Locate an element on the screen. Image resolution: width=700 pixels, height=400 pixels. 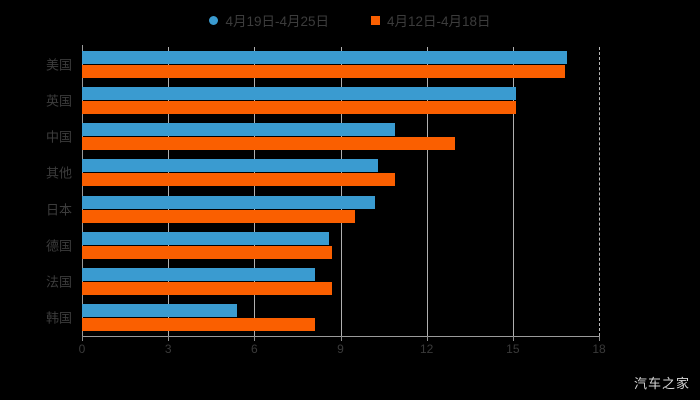
legend-entry-label: 4月12日-4月18日 is located at coordinates (439, 21).